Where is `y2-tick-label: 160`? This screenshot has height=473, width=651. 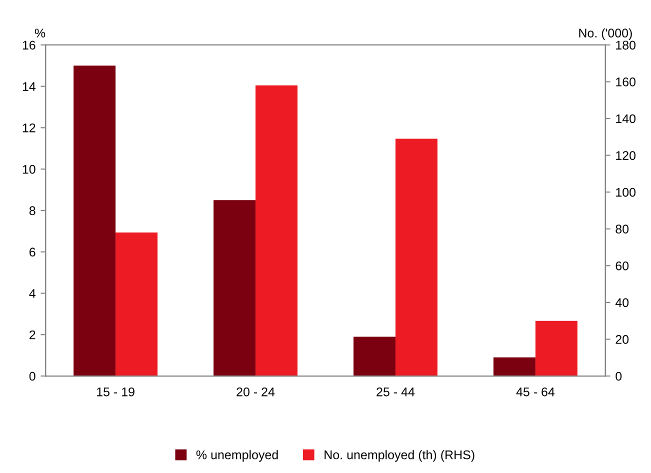 y2-tick-label: 160 is located at coordinates (626, 82).